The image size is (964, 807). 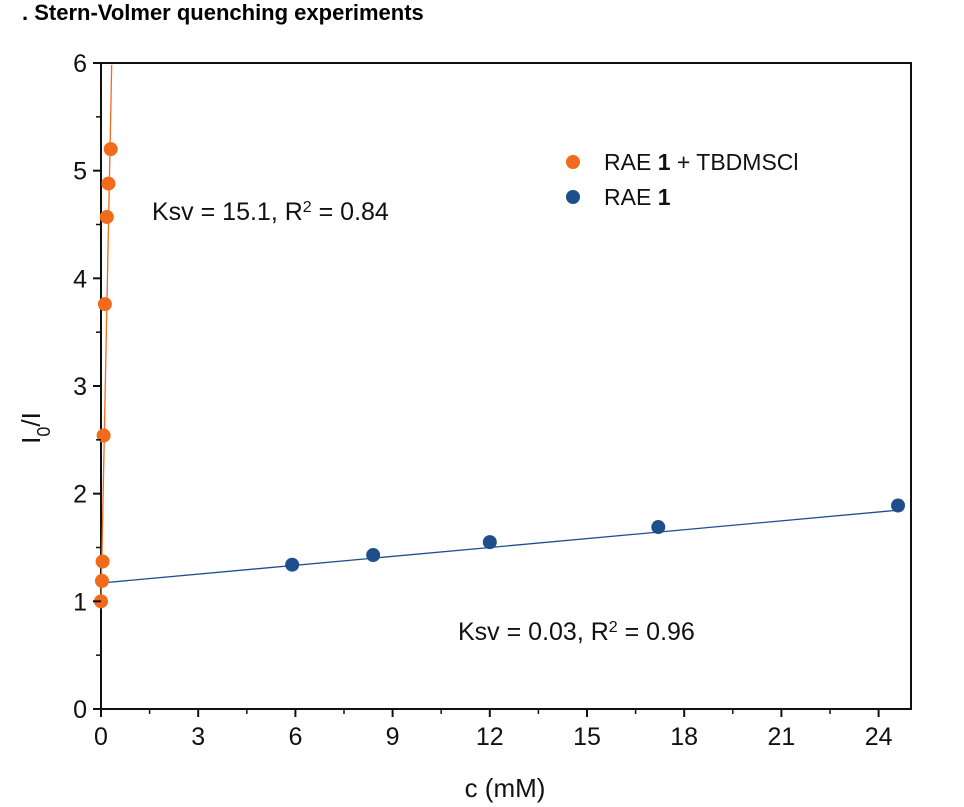 What do you see at coordinates (533, 632) in the screenshot?
I see `fit-annotation-blue-prefix: Ksv = 0.03, R` at bounding box center [533, 632].